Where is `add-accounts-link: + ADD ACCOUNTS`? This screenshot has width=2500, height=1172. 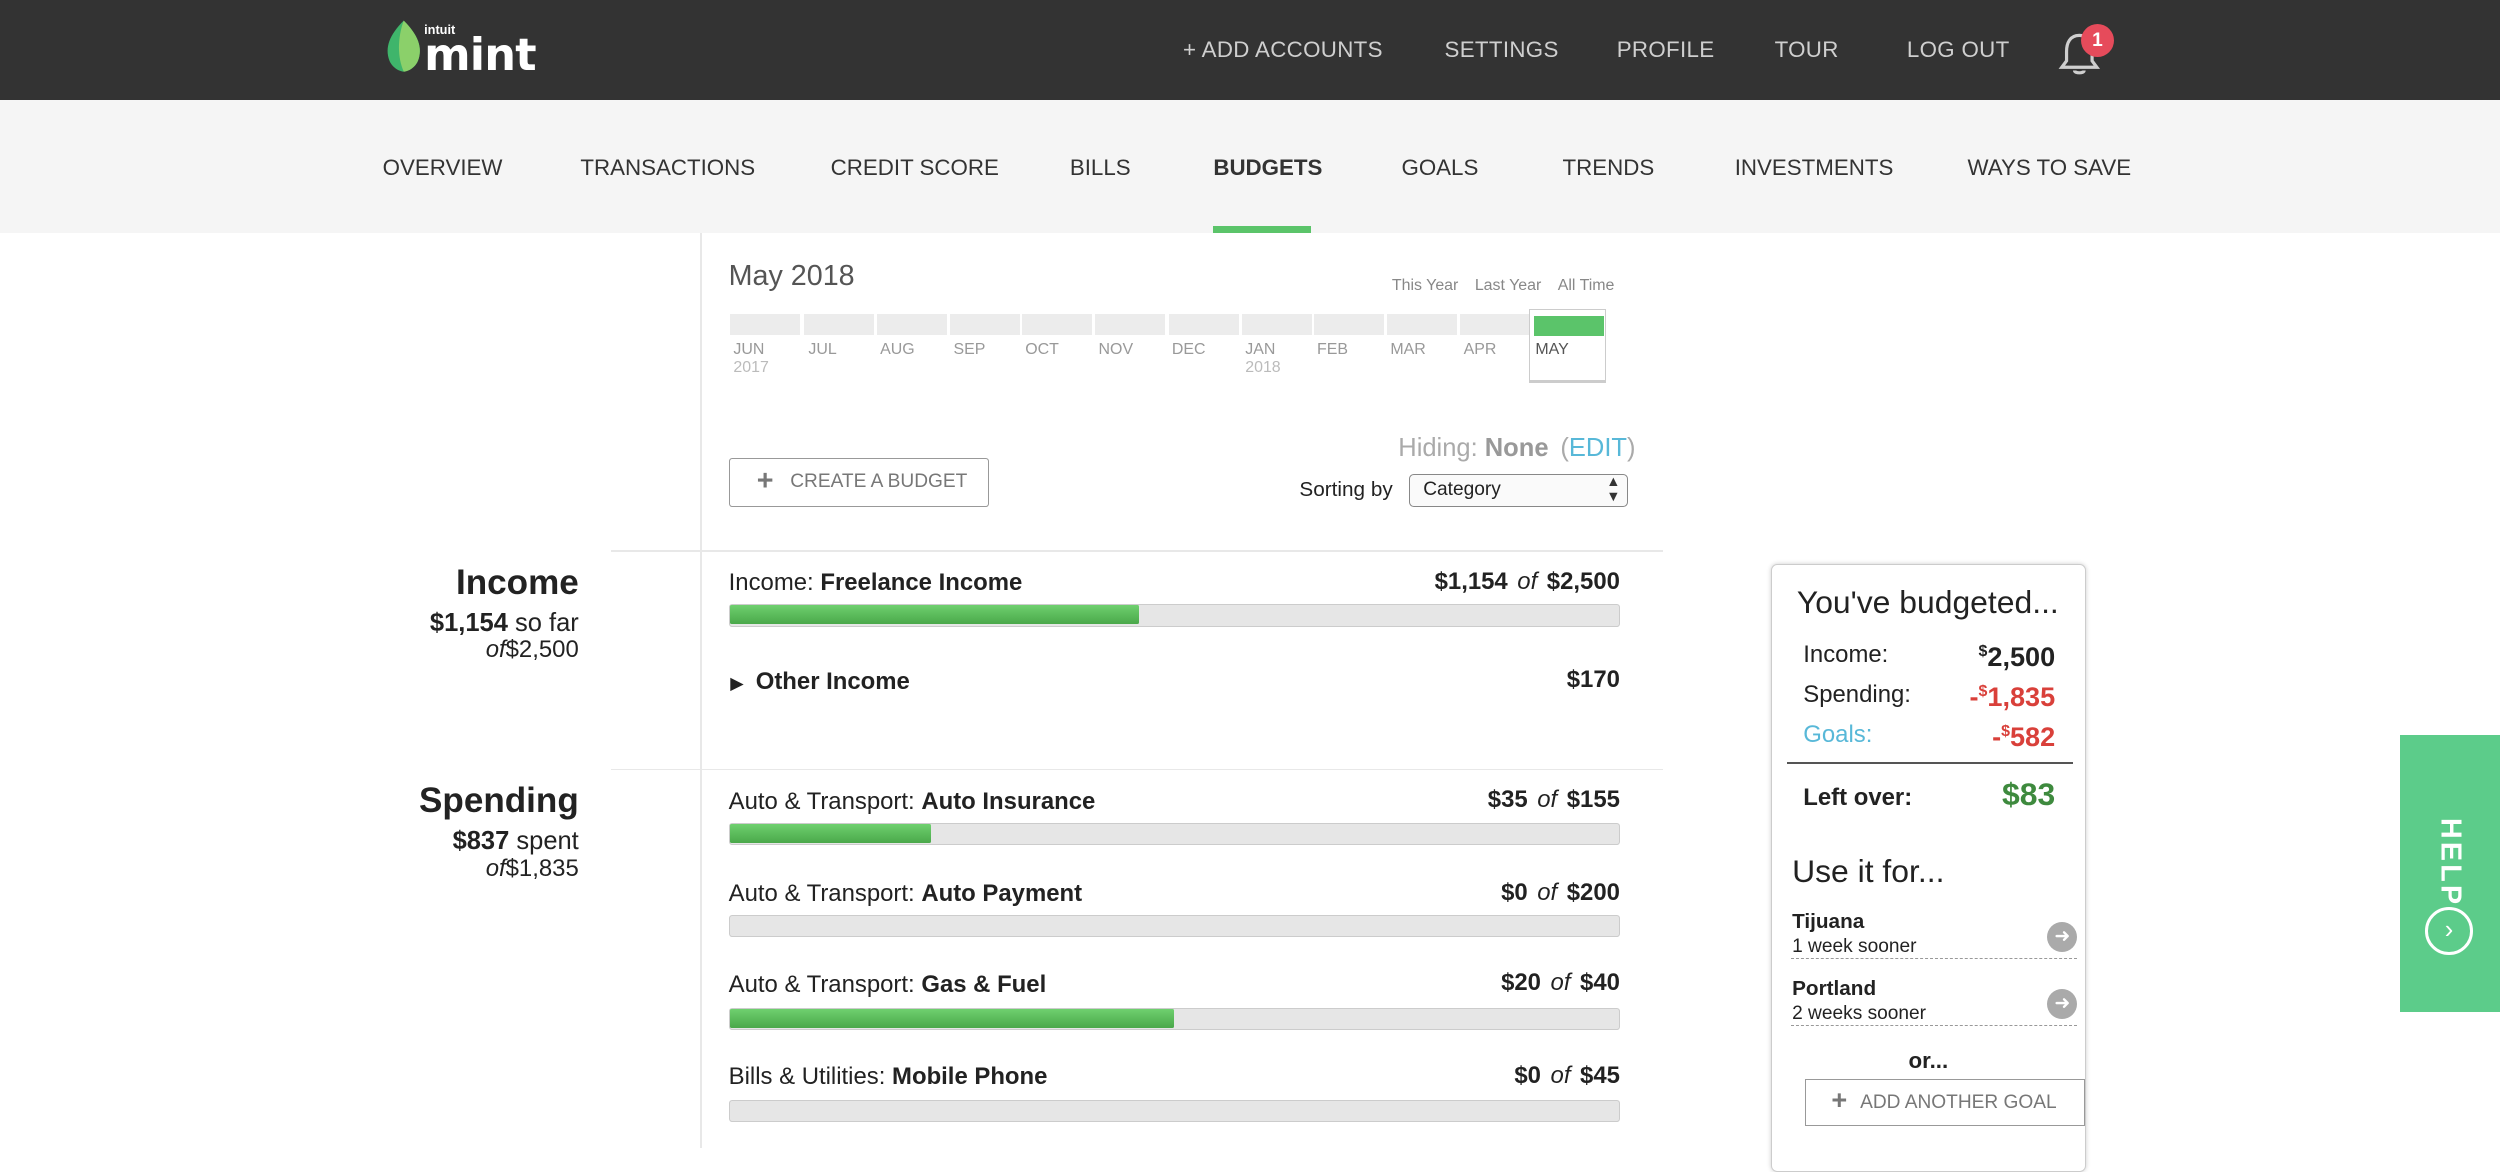 add-accounts-link: + ADD ACCOUNTS is located at coordinates (1283, 49).